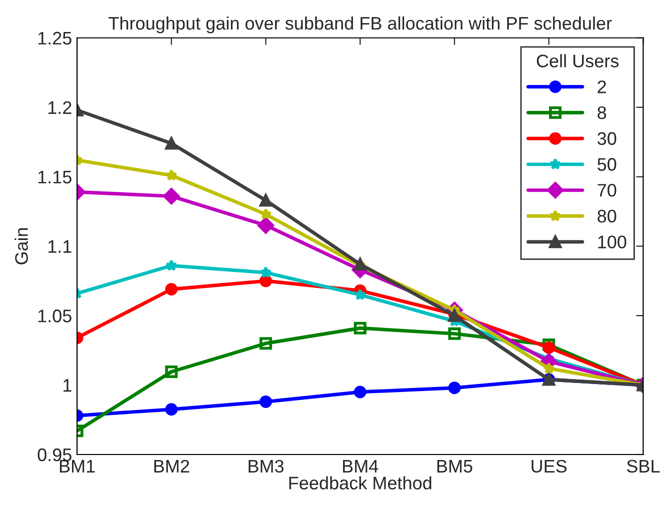 This screenshot has width=670, height=505. Describe the element at coordinates (612, 242) in the screenshot. I see `legend-label: 100` at that location.